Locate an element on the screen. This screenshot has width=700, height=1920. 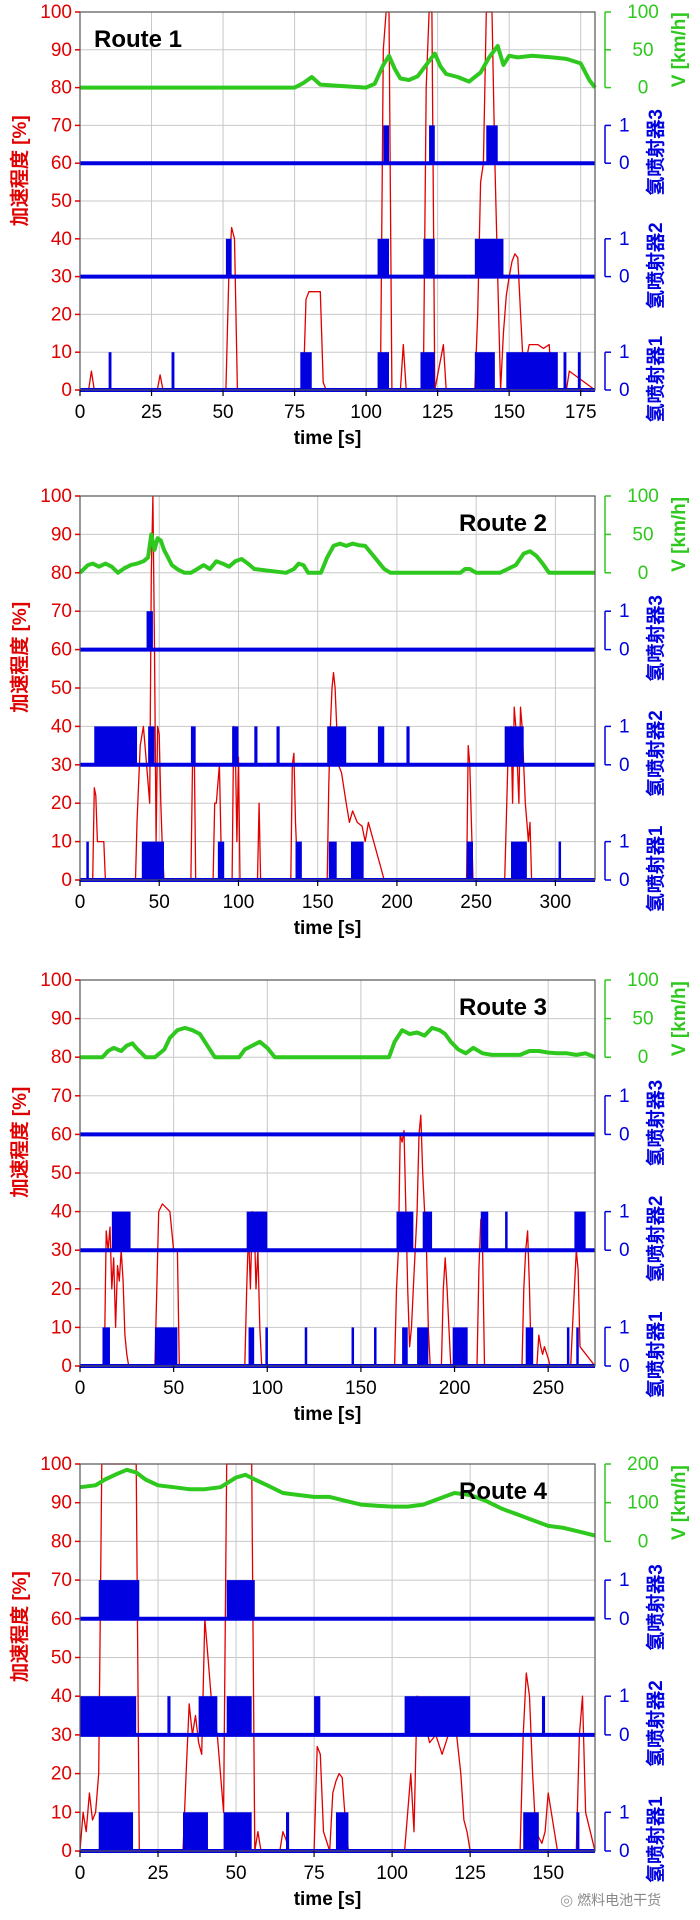
x-tick-label: 125 is located at coordinates (438, 412).